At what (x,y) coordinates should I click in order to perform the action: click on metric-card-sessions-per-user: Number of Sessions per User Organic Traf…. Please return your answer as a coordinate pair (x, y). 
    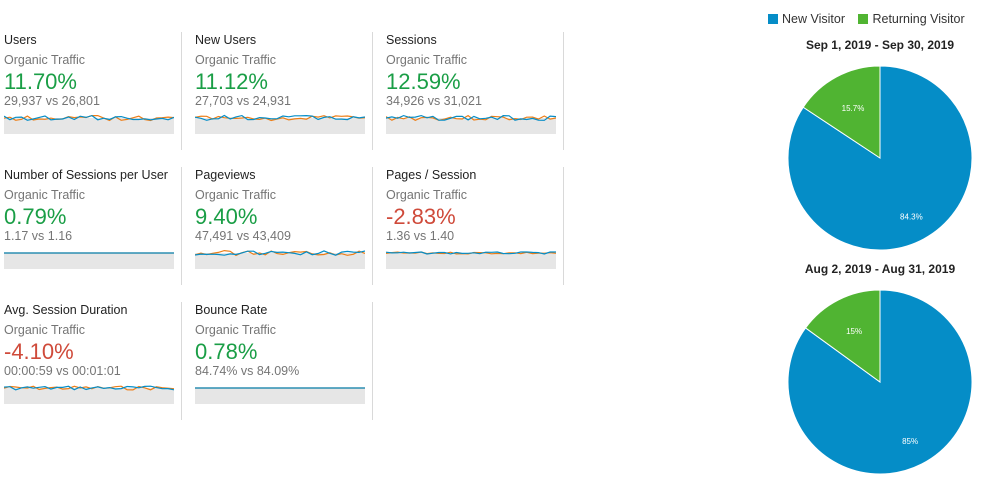
    Looking at the image, I should click on (91, 226).